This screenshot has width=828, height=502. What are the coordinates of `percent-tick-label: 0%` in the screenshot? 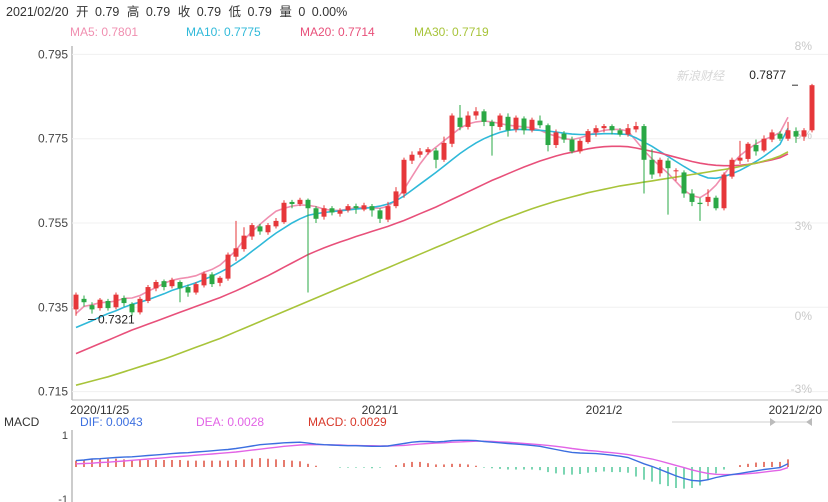 It's located at (804, 316).